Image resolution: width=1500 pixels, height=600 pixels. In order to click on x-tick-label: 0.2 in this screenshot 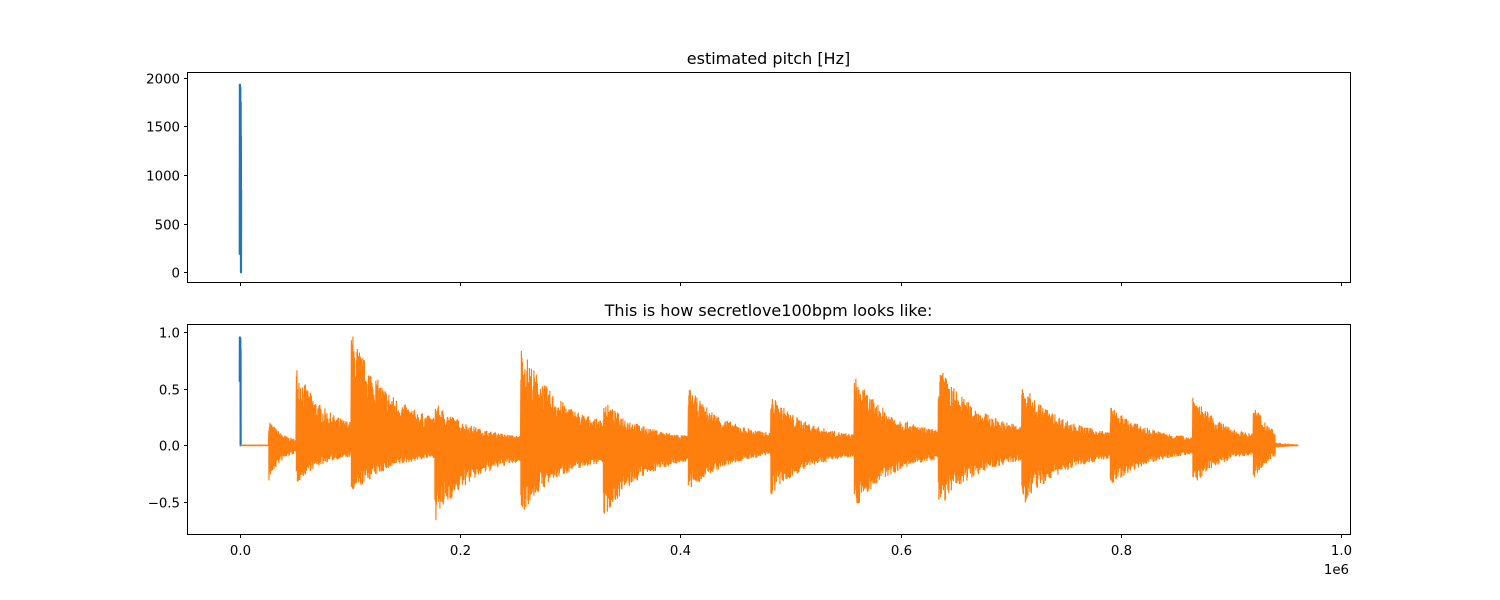, I will do `click(460, 551)`.